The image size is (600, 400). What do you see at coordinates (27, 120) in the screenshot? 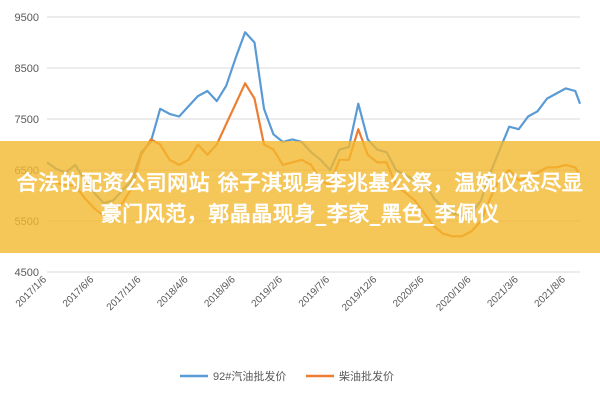
I see `y-tick-label: 7500` at bounding box center [27, 120].